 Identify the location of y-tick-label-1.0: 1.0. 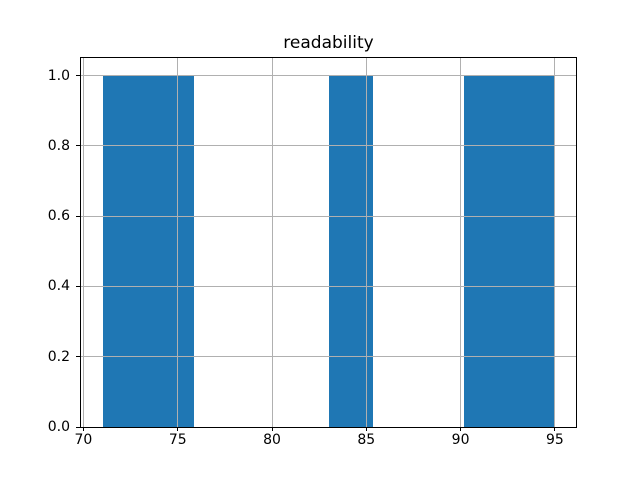
(58, 75).